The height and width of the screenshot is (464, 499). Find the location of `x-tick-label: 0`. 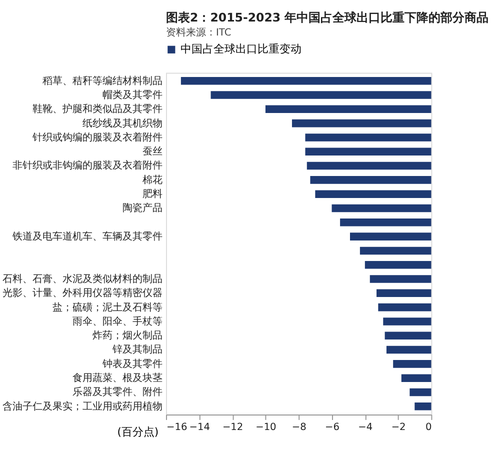

x-tick-label: 0 is located at coordinates (428, 427).